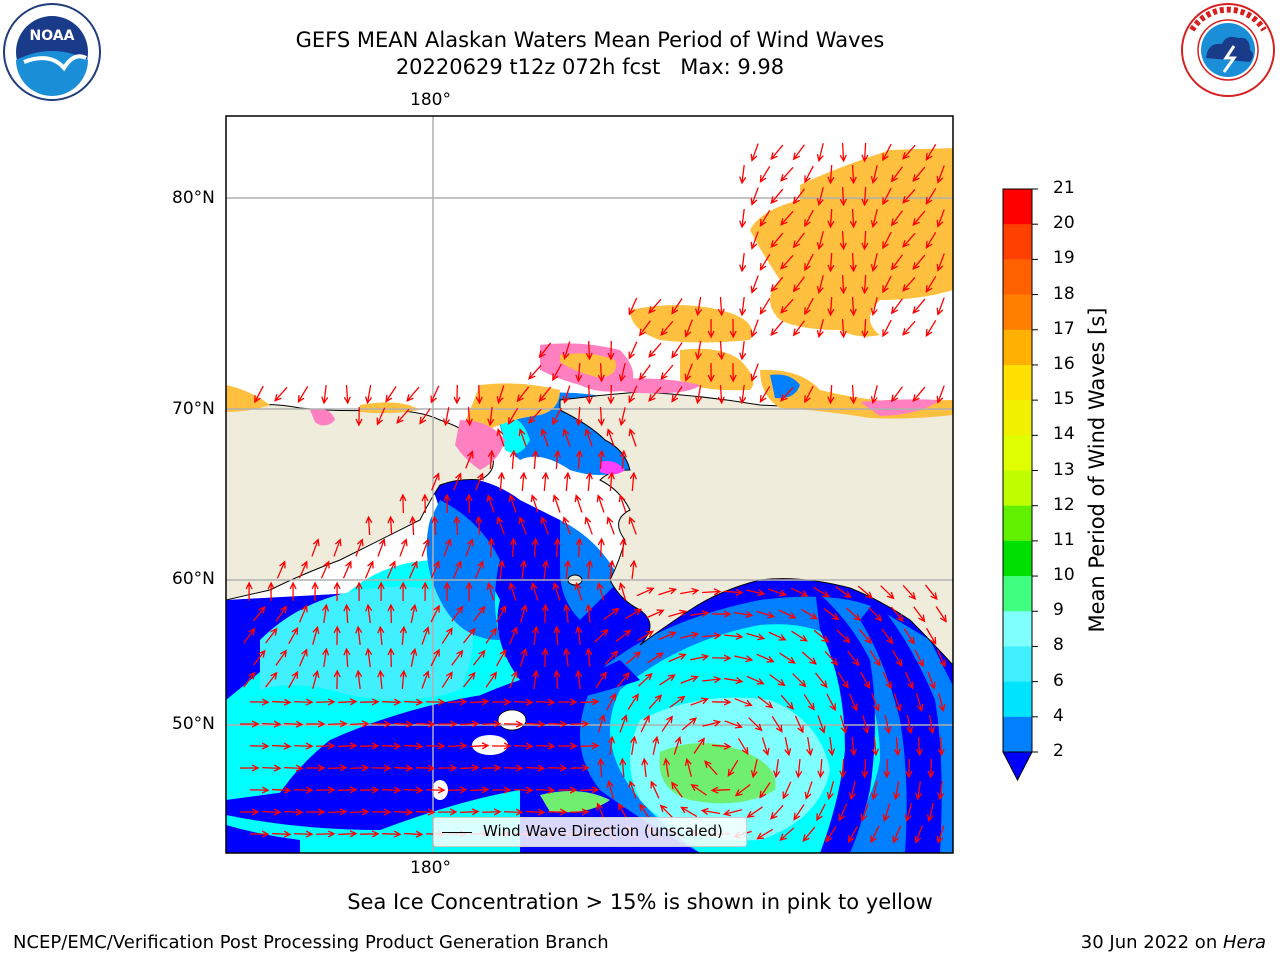 The image size is (1280, 960). What do you see at coordinates (1064, 434) in the screenshot?
I see `colorbar-tick-label: 14` at bounding box center [1064, 434].